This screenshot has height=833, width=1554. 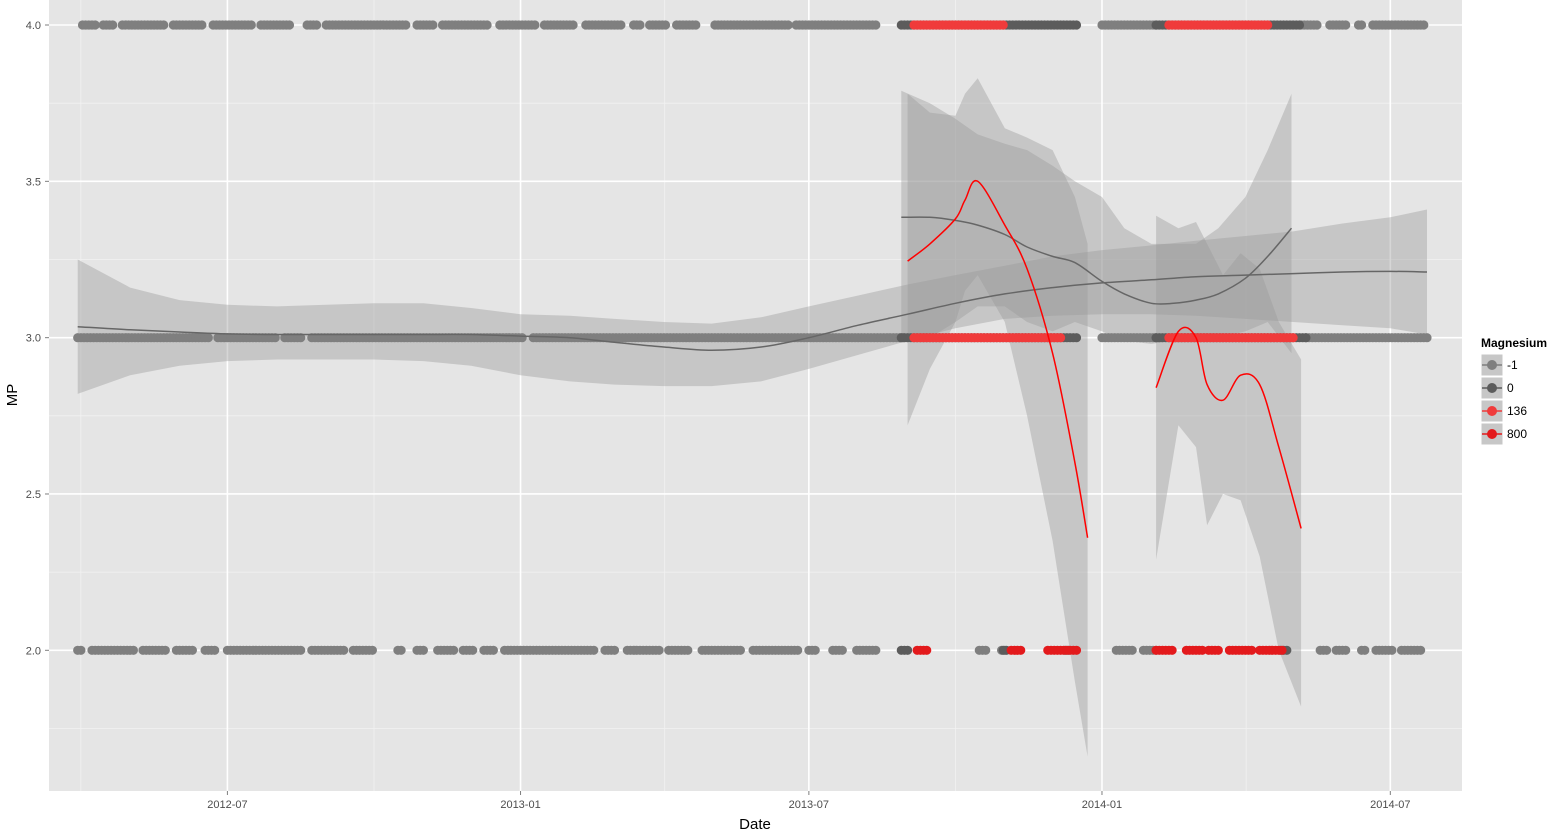 What do you see at coordinates (33, 651) in the screenshot?
I see `y-tick-label: 2.0` at bounding box center [33, 651].